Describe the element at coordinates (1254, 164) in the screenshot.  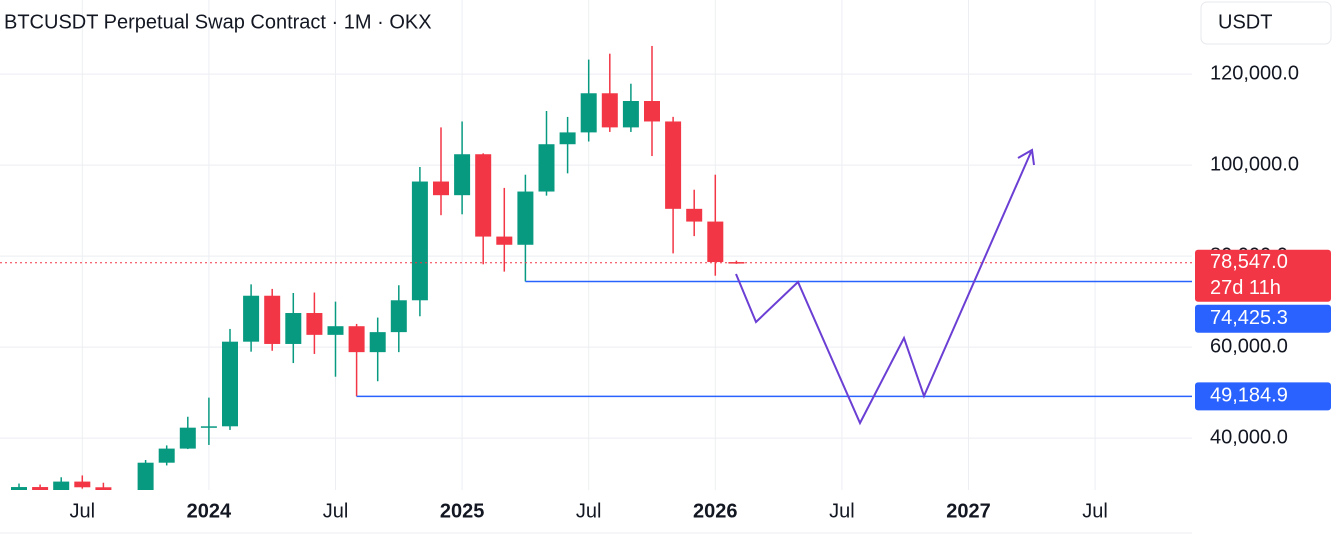
I see `y-tick-label: 100,000.0` at that location.